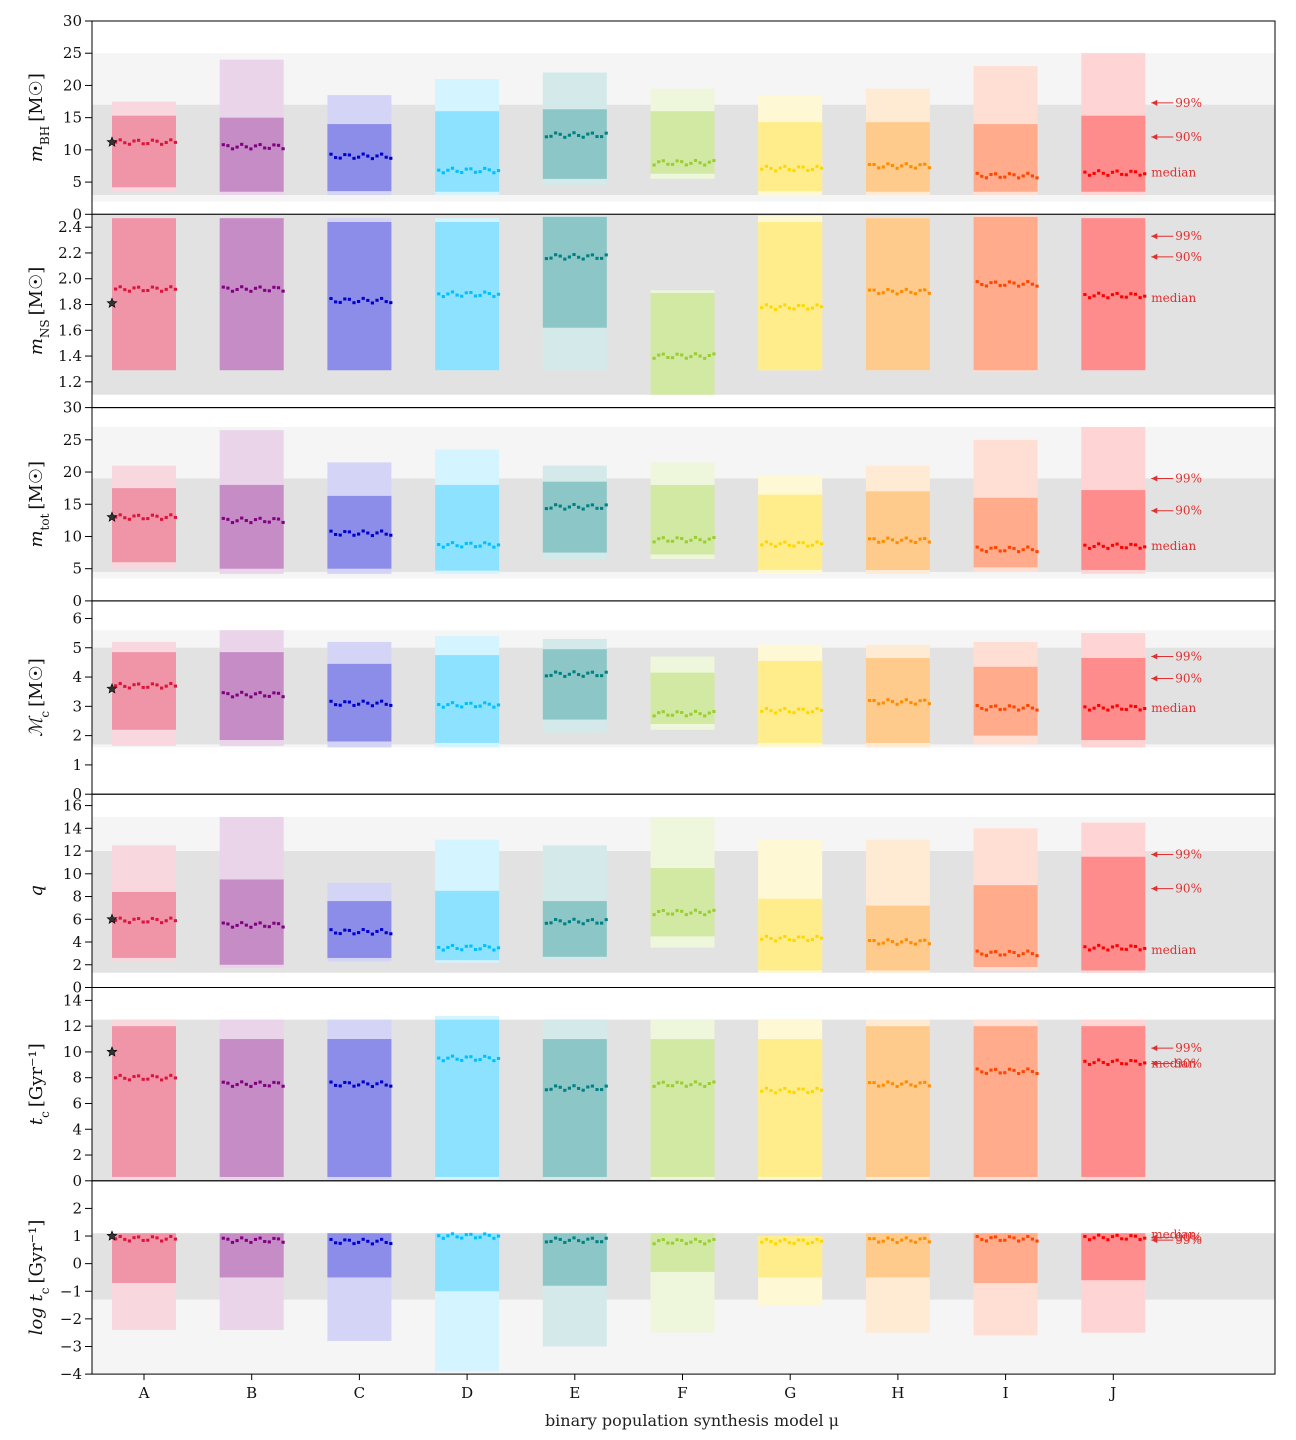 Image resolution: width=1296 pixels, height=1440 pixels. What do you see at coordinates (72, 806) in the screenshot?
I see `y-tick-label: 16` at bounding box center [72, 806].